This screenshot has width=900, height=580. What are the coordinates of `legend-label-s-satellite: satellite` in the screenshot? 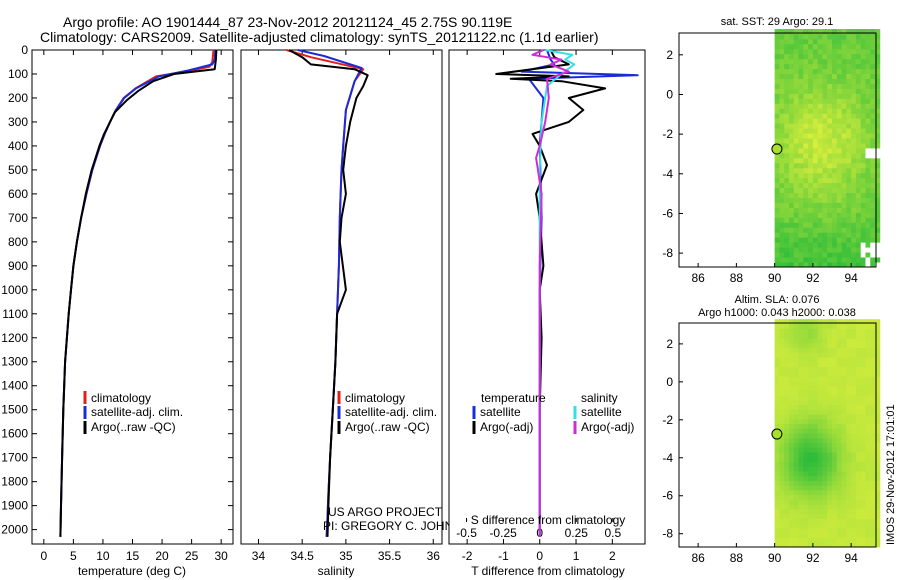 It's located at (601, 412).